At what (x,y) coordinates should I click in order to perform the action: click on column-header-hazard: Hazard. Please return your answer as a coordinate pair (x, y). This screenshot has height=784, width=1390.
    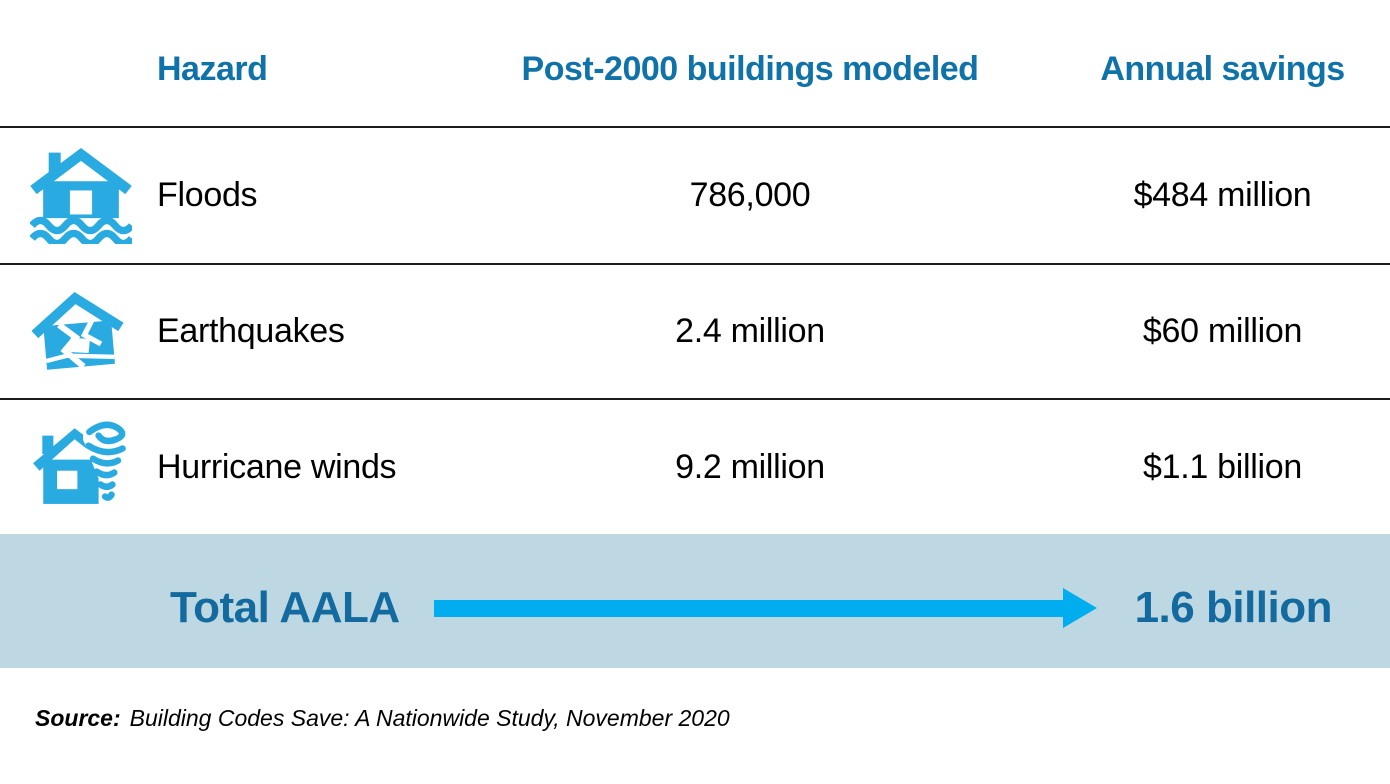
    Looking at the image, I should click on (212, 68).